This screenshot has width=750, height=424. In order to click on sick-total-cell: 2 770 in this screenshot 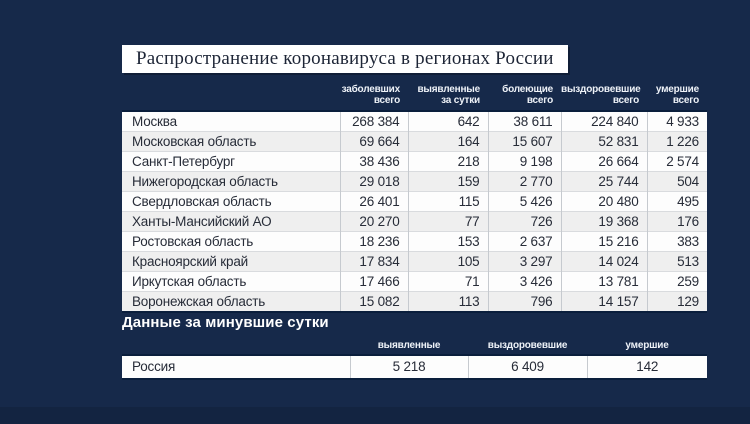, I will do `click(524, 181)`.